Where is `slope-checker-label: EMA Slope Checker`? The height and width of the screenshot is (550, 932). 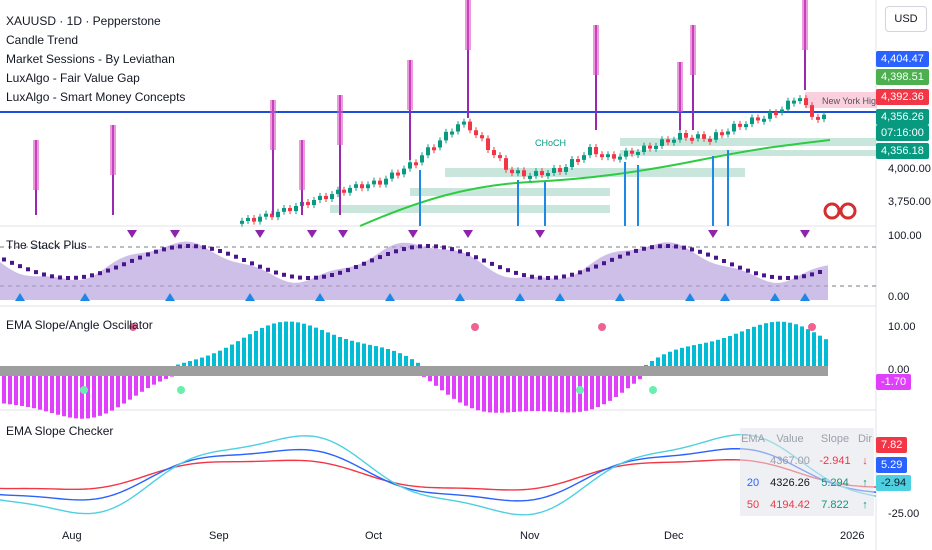 slope-checker-label: EMA Slope Checker is located at coordinates (60, 431).